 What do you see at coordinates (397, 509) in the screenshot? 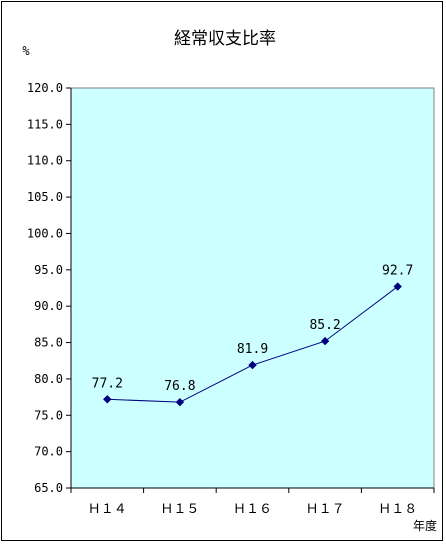
I see `x-tick-label: Ｈ１８` at bounding box center [397, 509].